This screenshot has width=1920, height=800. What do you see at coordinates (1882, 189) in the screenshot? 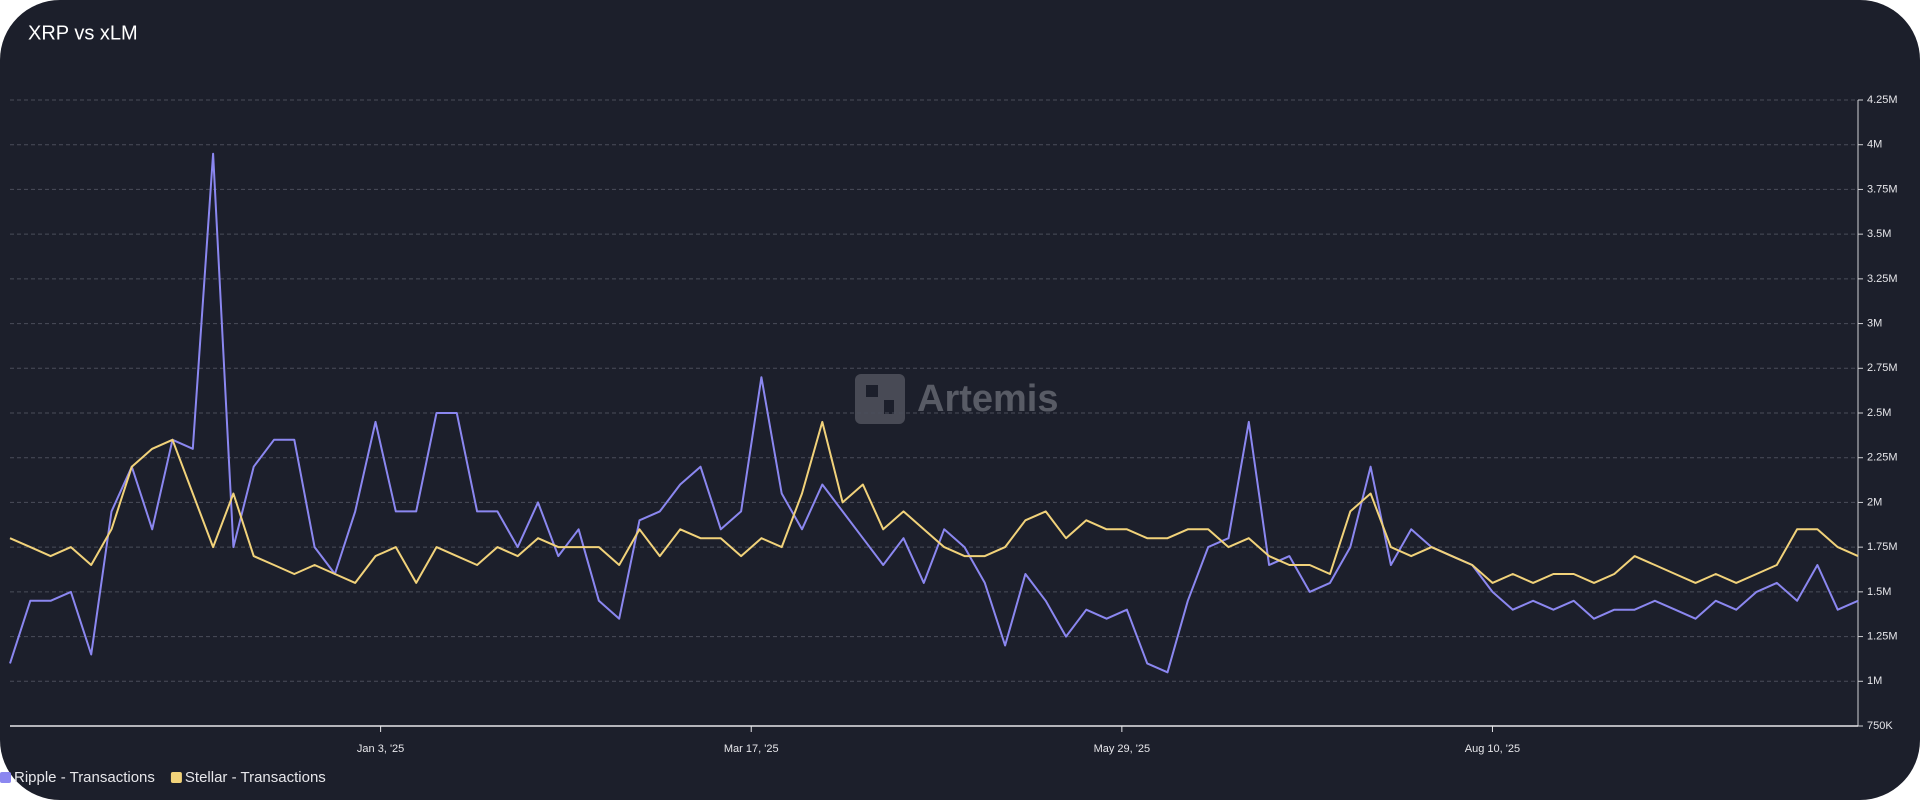
I see `y-tick-label: 3.75M` at bounding box center [1882, 189].